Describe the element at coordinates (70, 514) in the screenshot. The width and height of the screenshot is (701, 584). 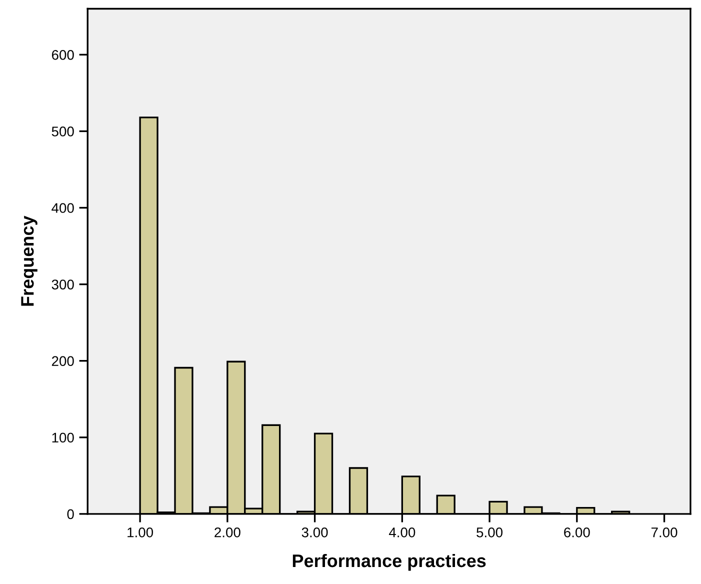
I see `y-tick-label: 0` at that location.